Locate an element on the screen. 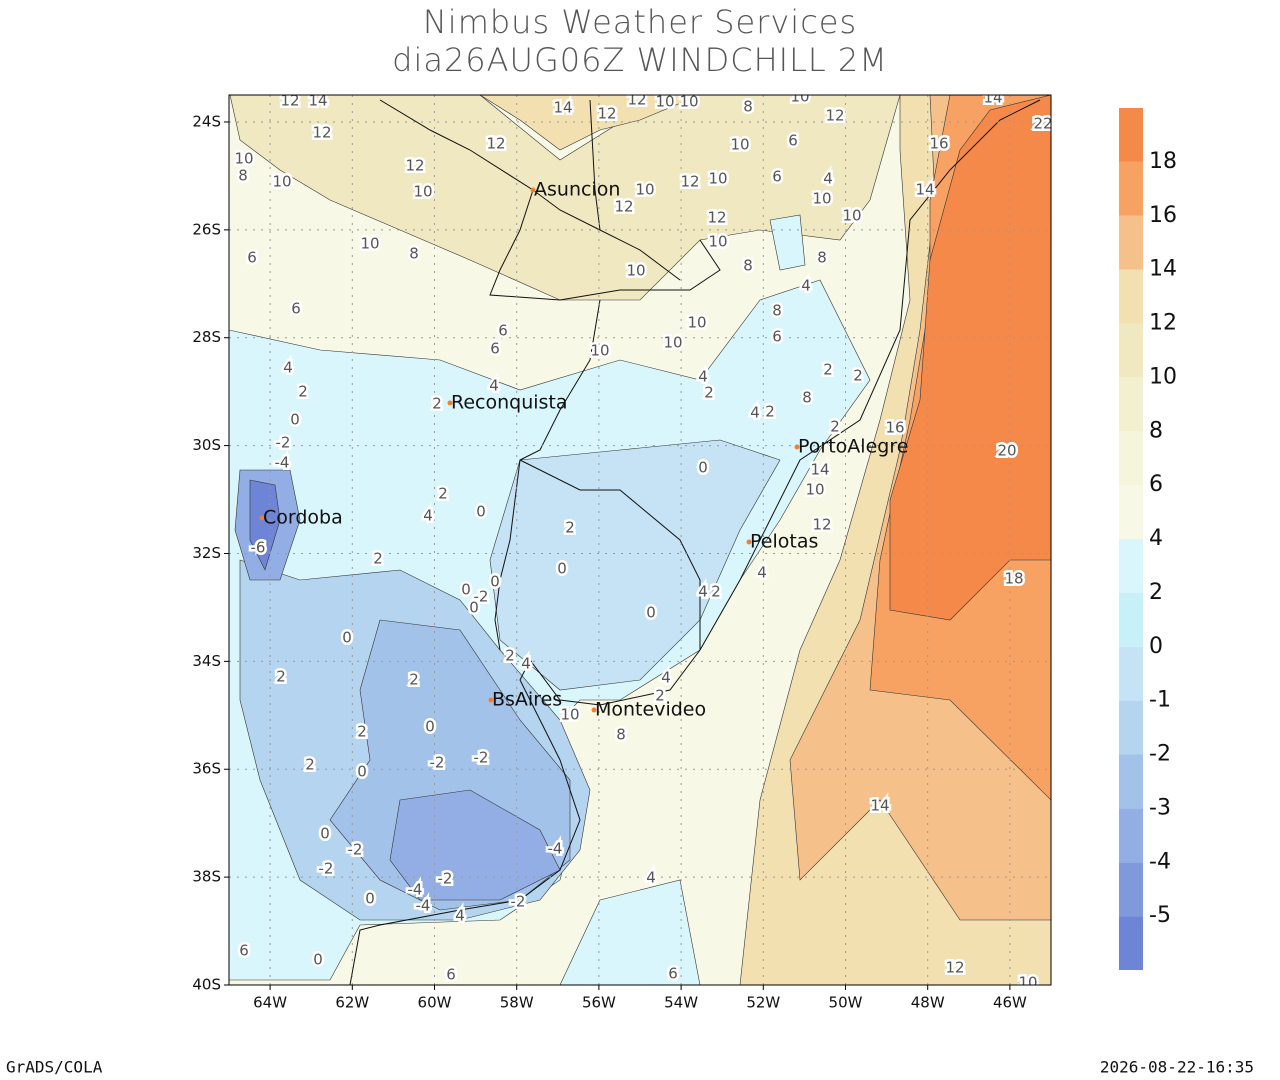 The image size is (1280, 1080). city-label: Reconquista is located at coordinates (509, 403).